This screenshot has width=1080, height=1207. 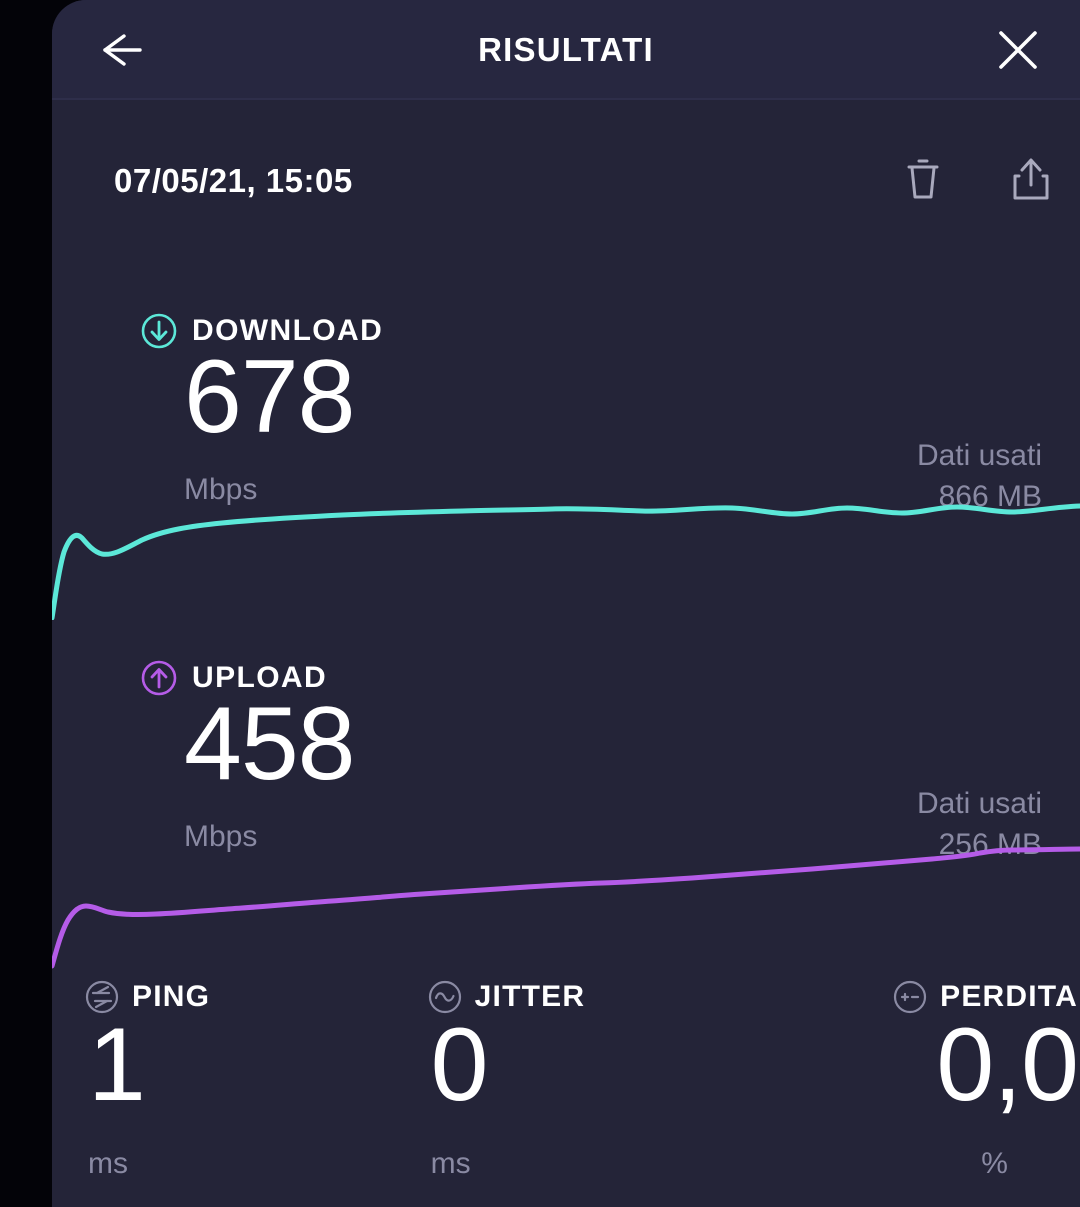 I want to click on upload-unit: Mbps, so click(x=221, y=836).